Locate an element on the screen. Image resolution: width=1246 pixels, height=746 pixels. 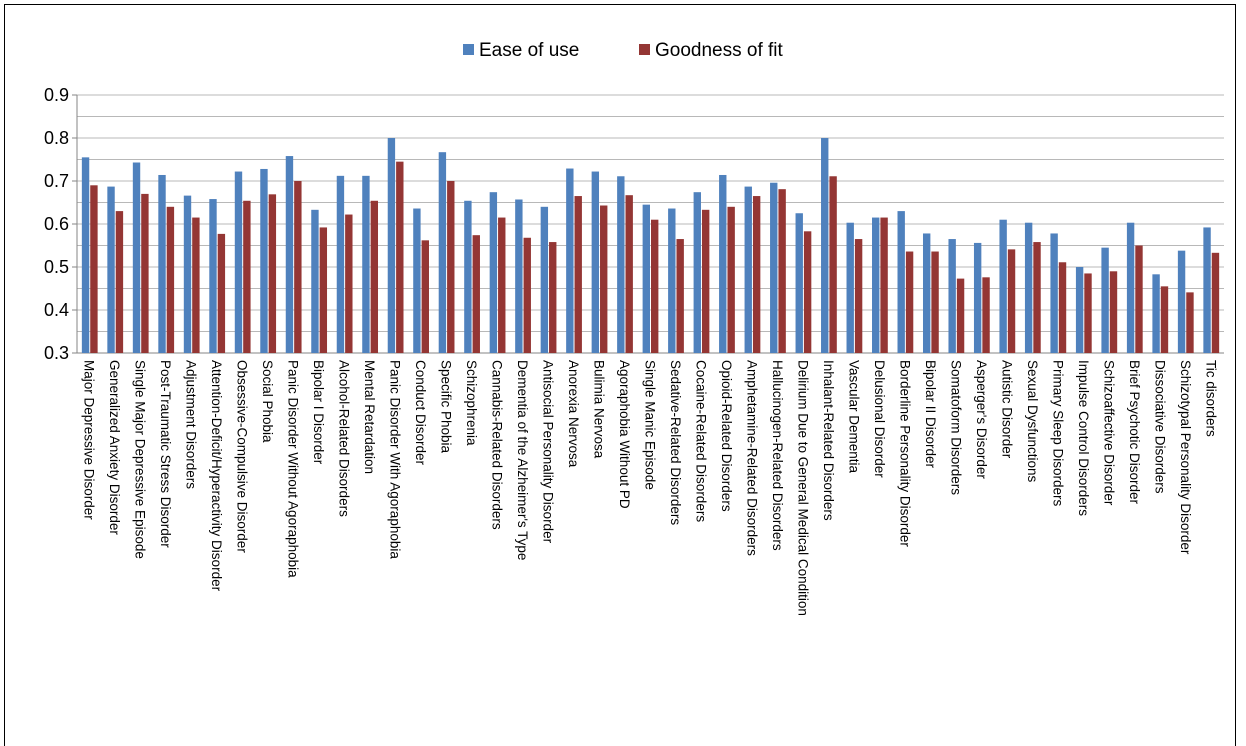
y-tick-label: 0.9 is located at coordinates (56, 95).